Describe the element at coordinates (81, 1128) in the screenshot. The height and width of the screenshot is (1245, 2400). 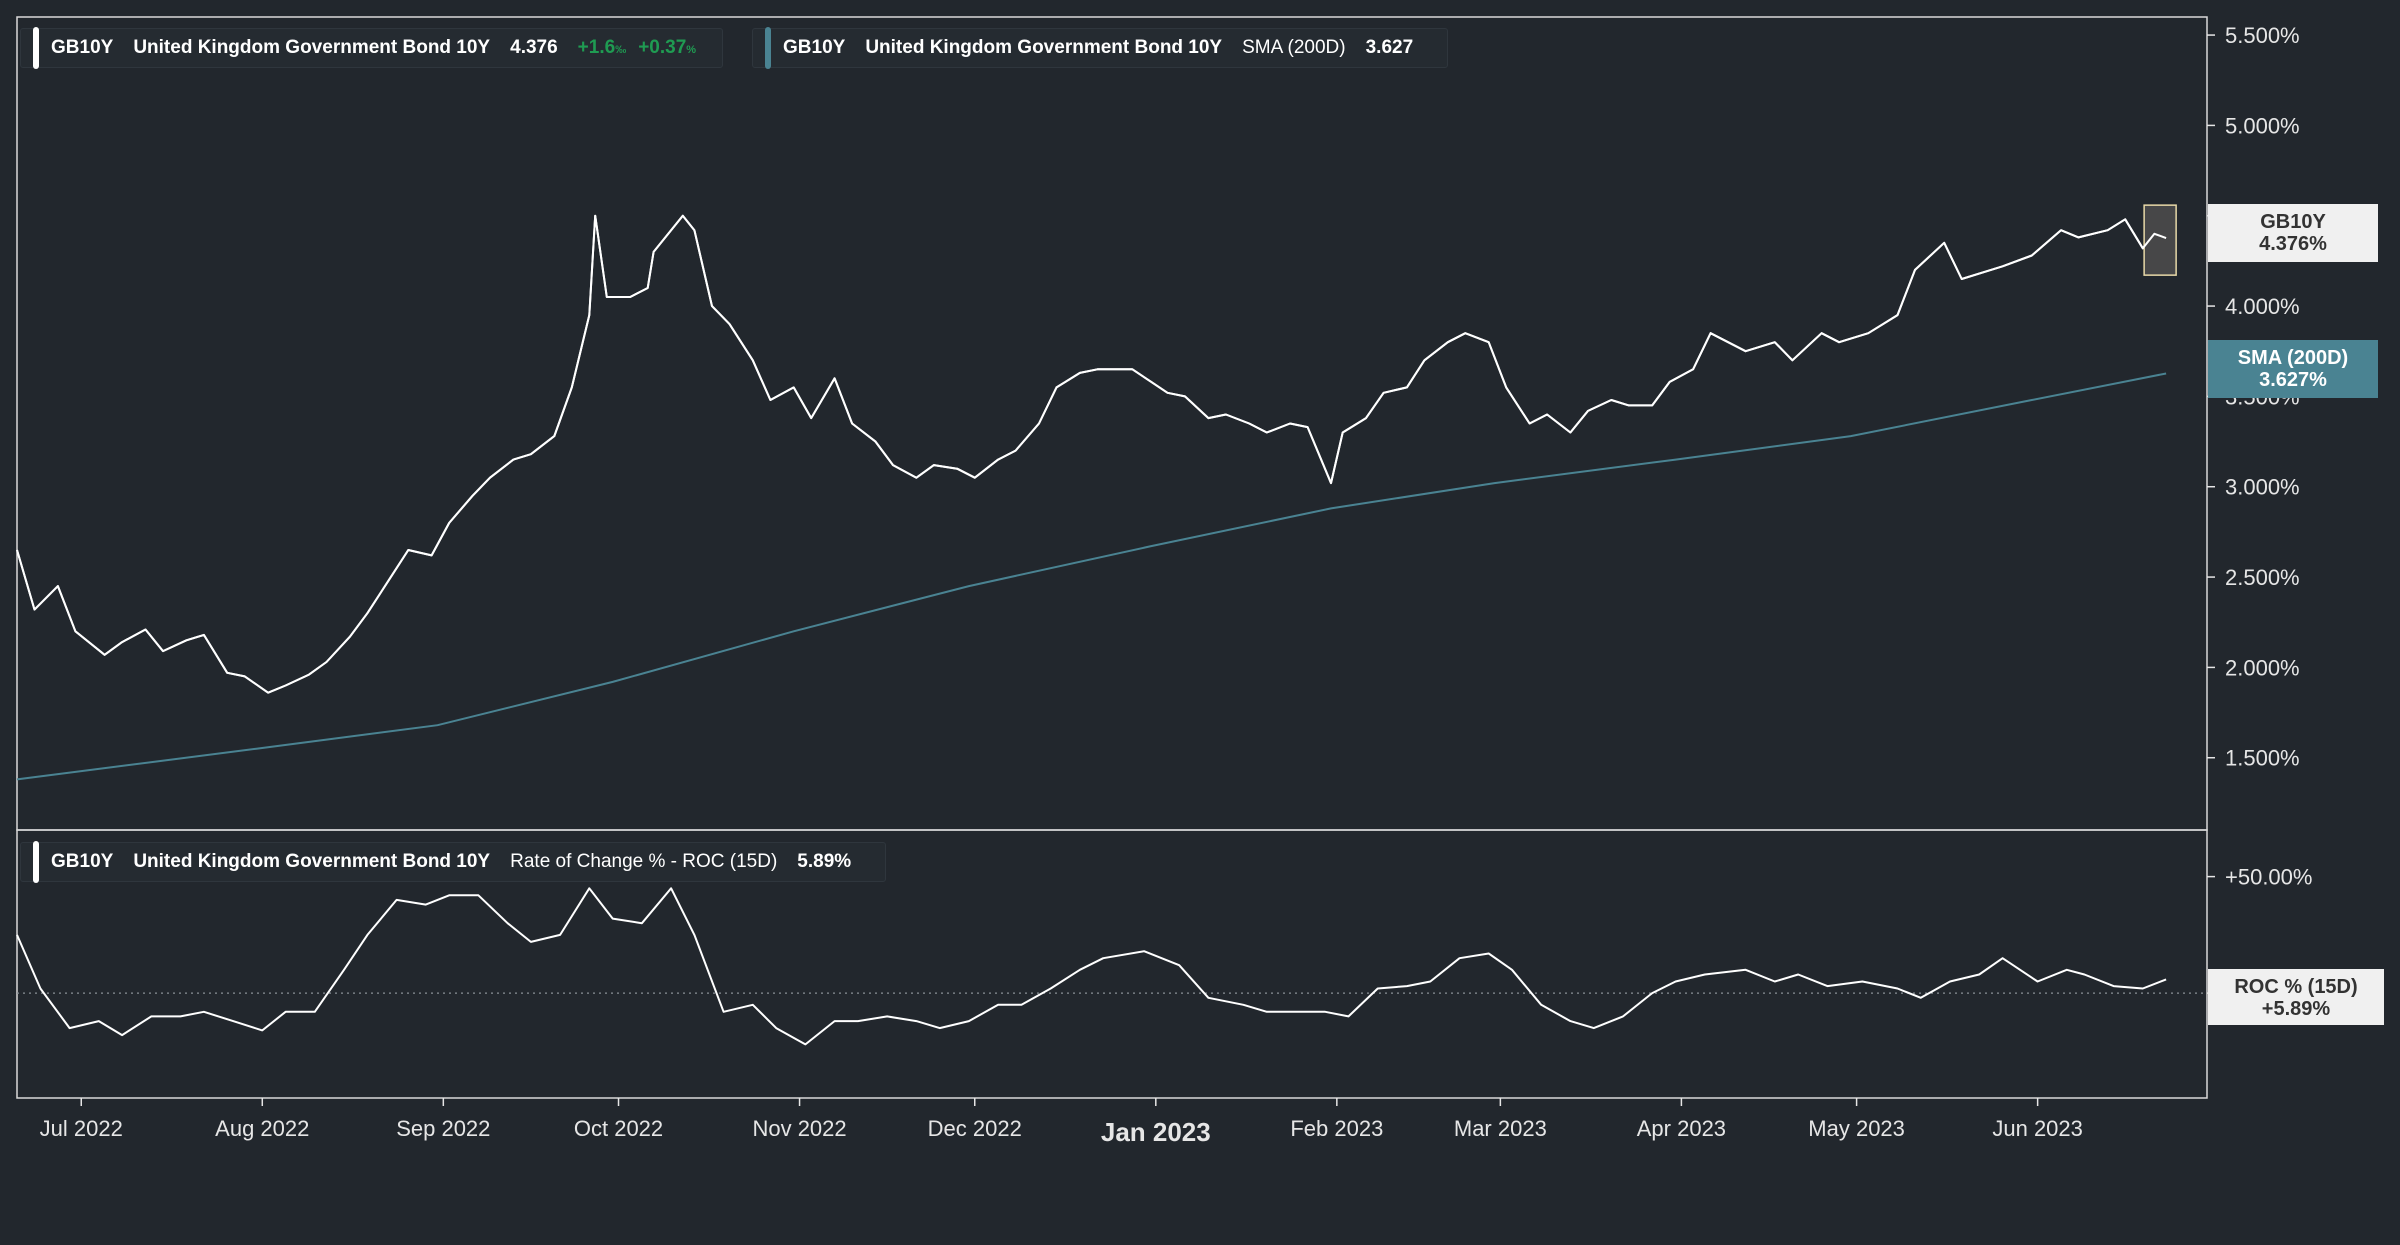
I see `x-tick-label: Jul 2022` at that location.